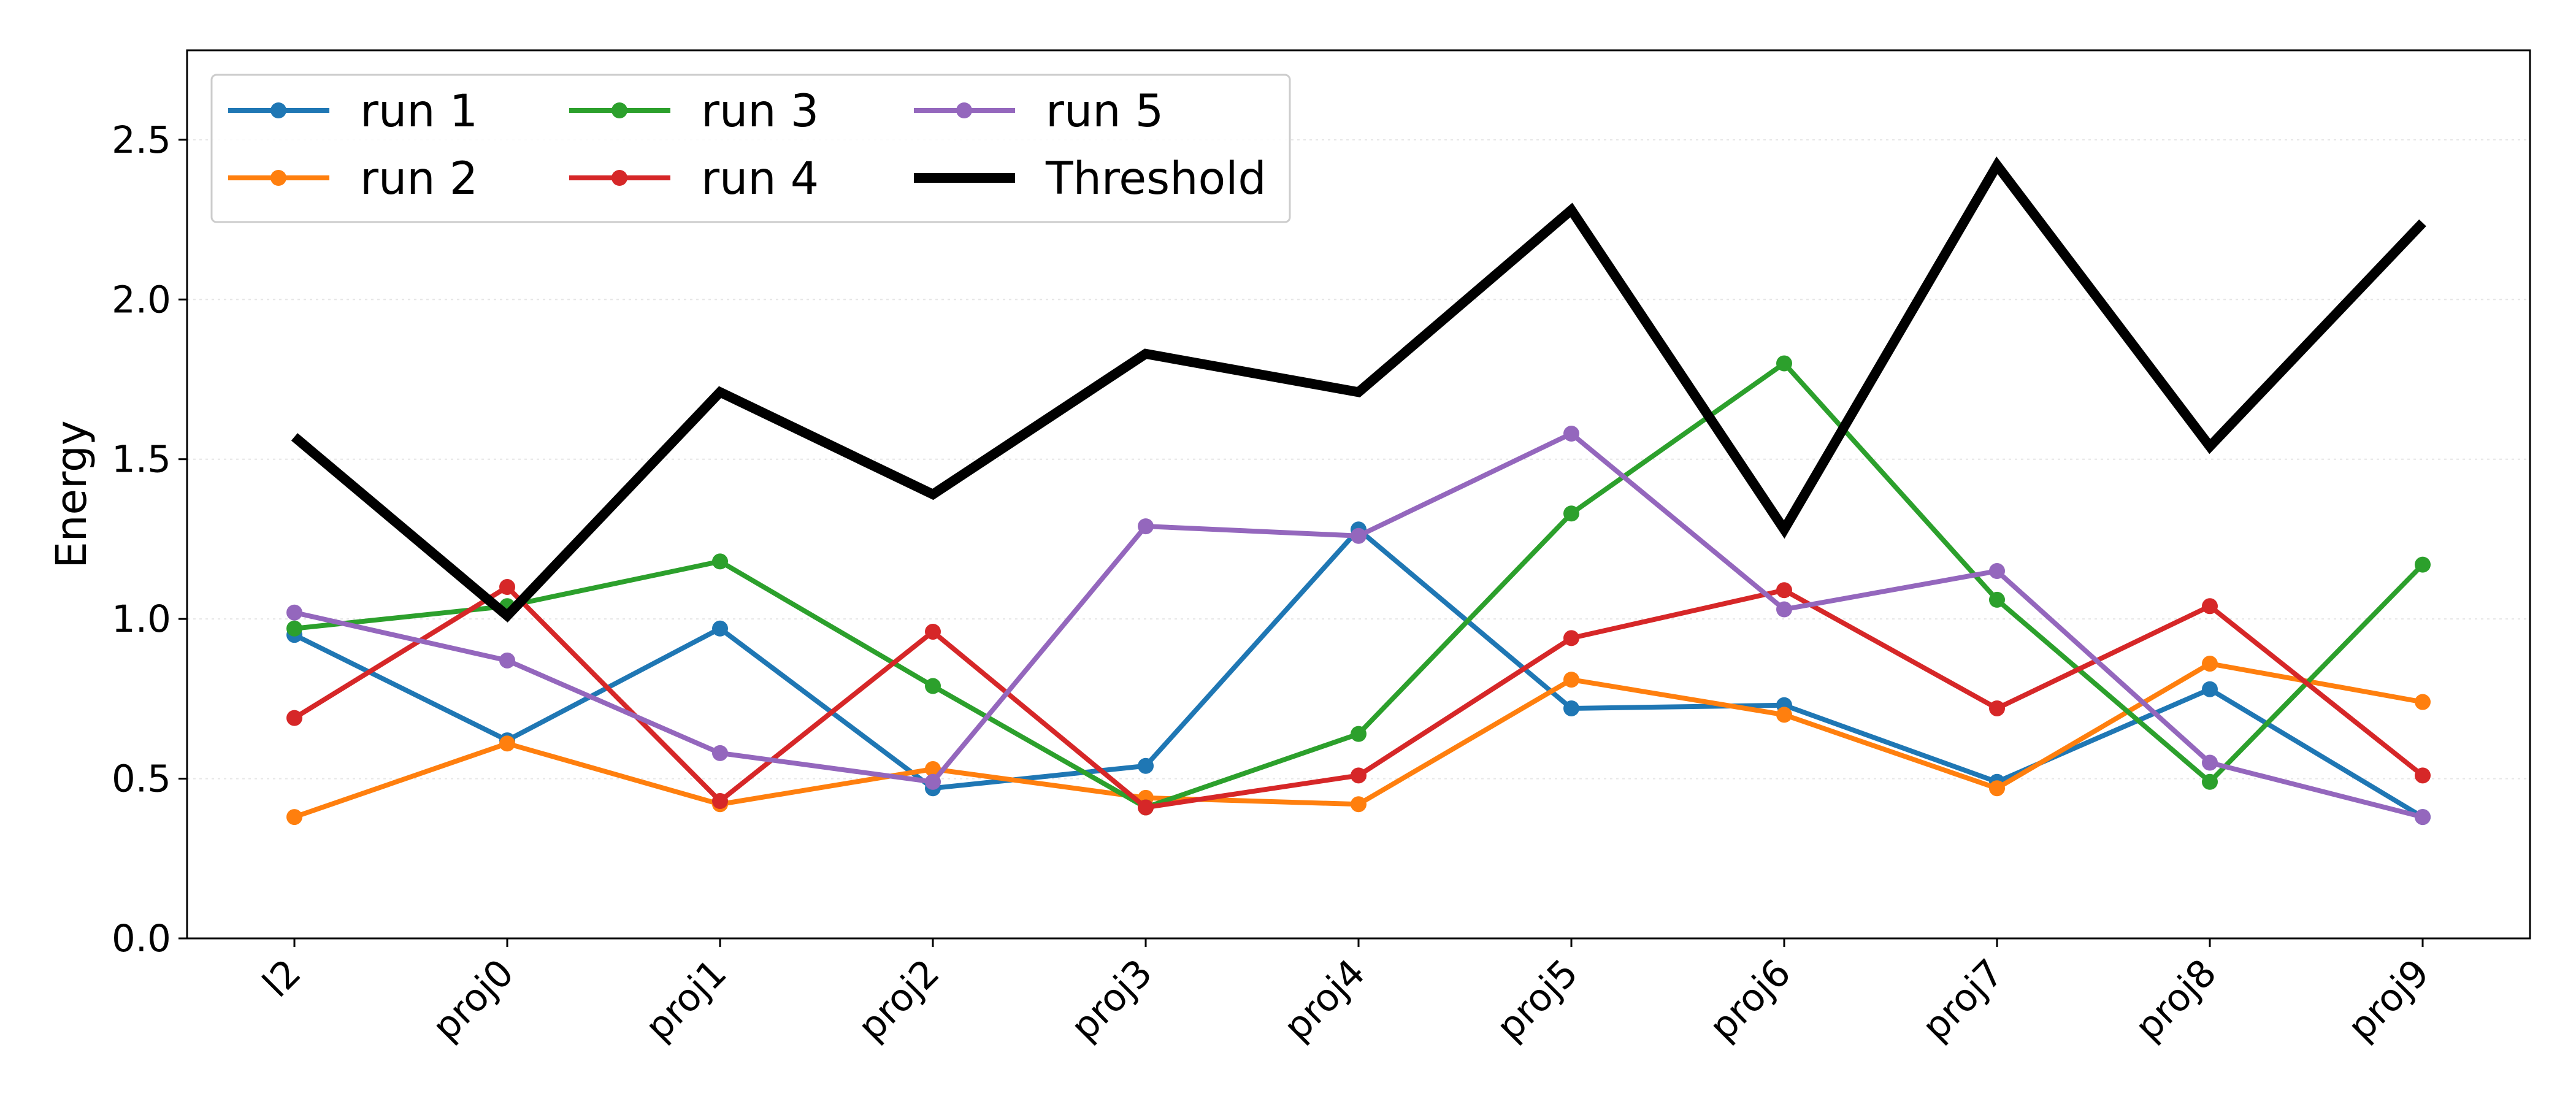 This screenshot has height=1104, width=2576. Describe the element at coordinates (353, 111) in the screenshot. I see `legend-item: run 1` at that location.